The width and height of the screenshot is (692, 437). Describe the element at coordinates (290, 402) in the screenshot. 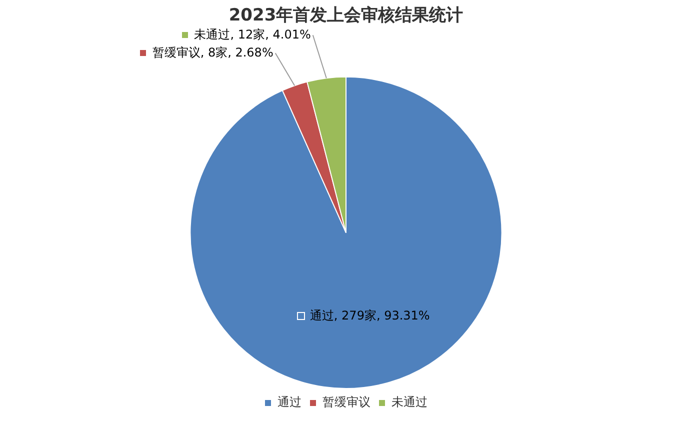

I see `legend-label: 通过` at that location.